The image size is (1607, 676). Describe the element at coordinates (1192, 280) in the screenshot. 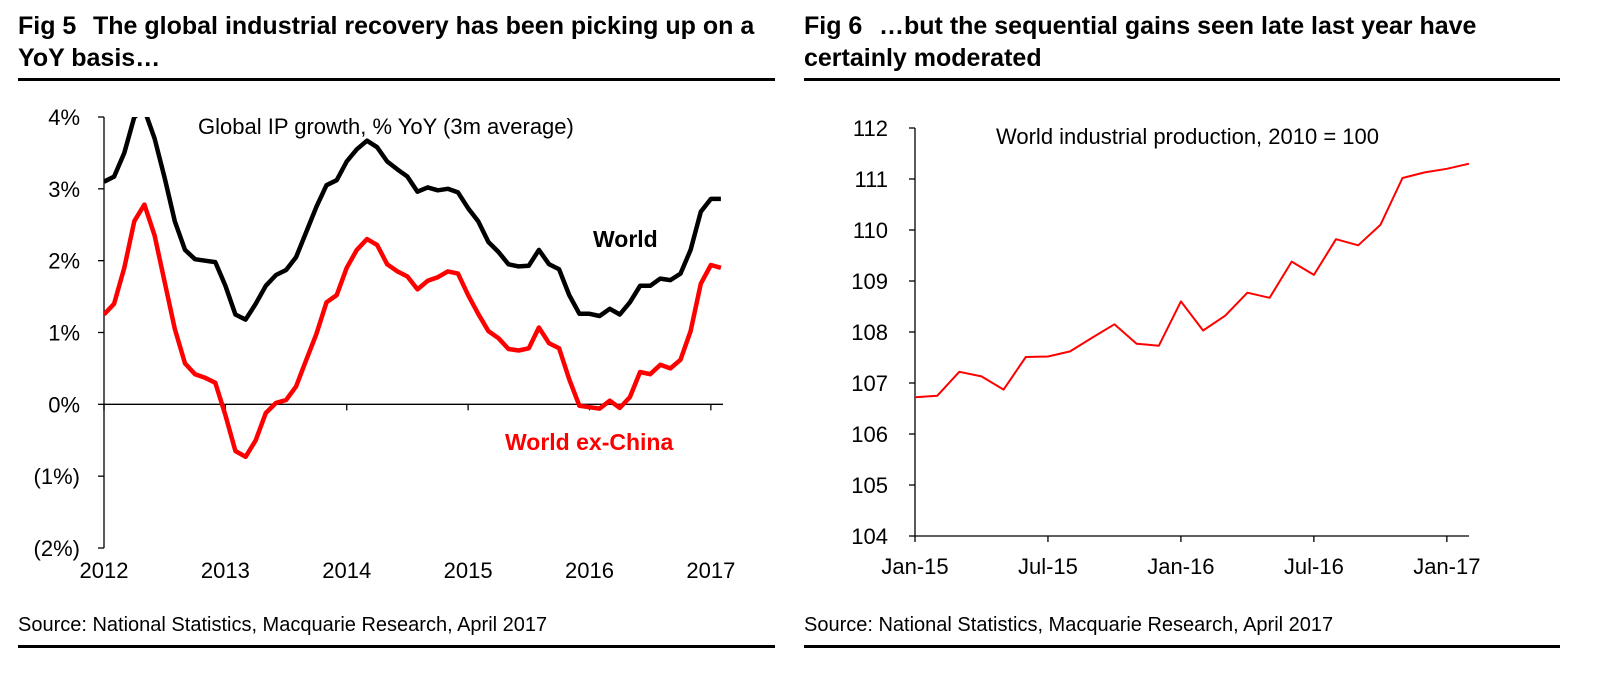

I see `fig6-series-line` at that location.